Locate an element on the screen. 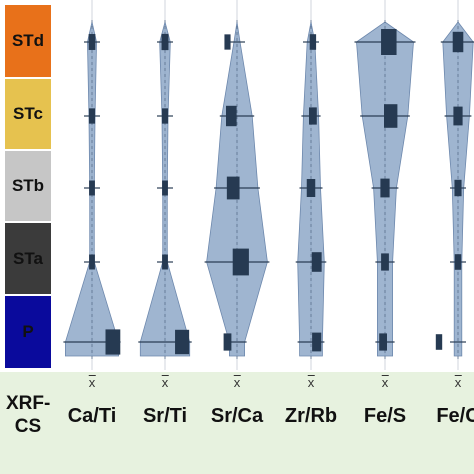 This screenshot has width=474, height=474. mean-symbol-1: x is located at coordinates (165, 382).